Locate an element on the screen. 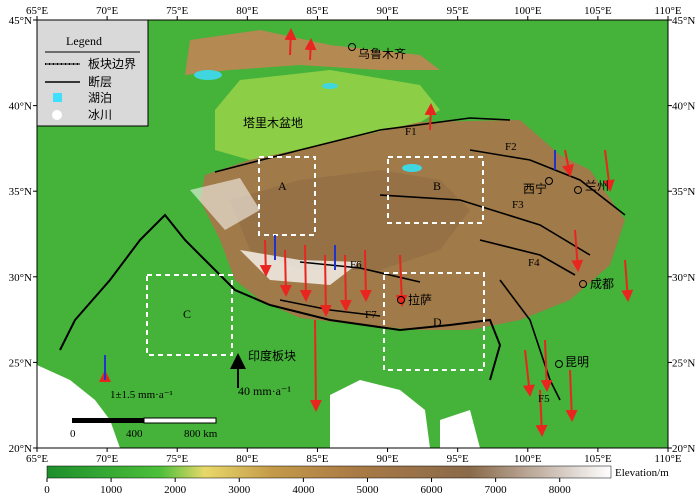  place-label: 西宁 is located at coordinates (535, 188).